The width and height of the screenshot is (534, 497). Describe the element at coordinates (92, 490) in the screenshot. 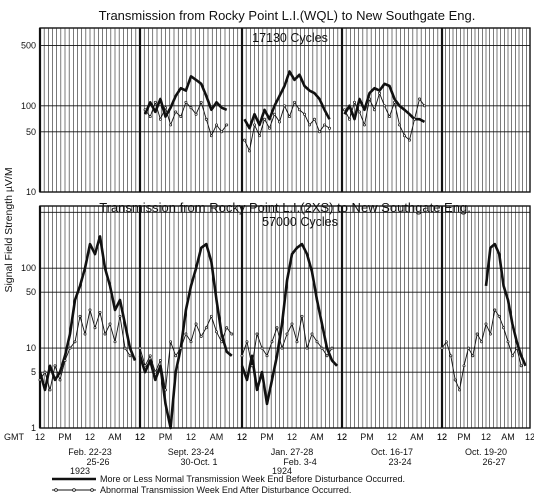

I see `legend-swatch-point` at that location.